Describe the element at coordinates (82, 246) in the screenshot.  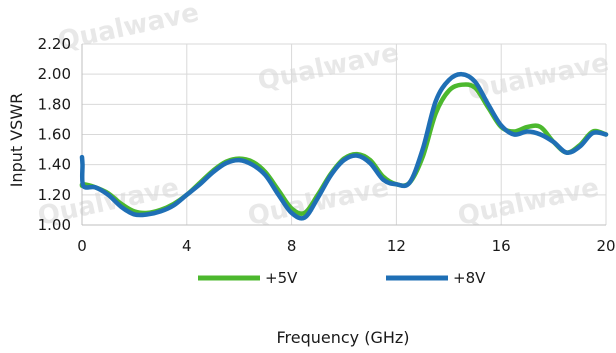
I see `x-tick-label: 0` at that location.